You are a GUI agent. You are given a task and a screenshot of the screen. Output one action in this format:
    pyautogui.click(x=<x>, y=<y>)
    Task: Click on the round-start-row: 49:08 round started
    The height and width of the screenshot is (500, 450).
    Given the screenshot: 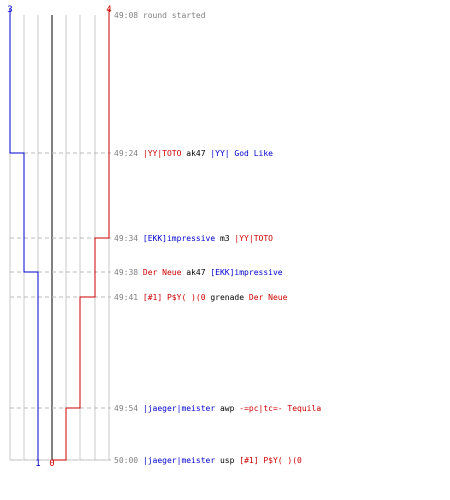 What is the action you would take?
    pyautogui.click(x=160, y=15)
    